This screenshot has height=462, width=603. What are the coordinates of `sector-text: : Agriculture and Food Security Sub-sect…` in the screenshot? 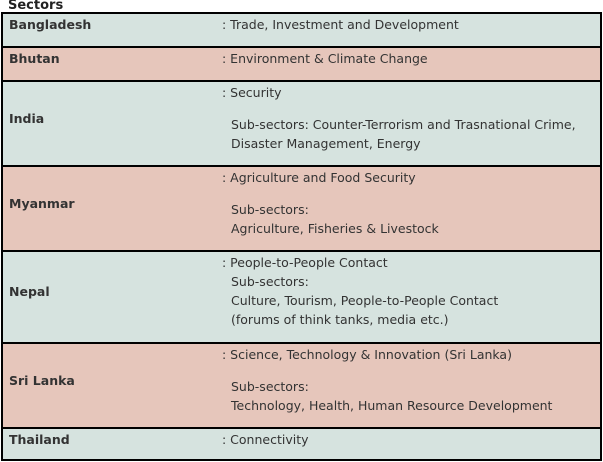 It's located at (409, 203).